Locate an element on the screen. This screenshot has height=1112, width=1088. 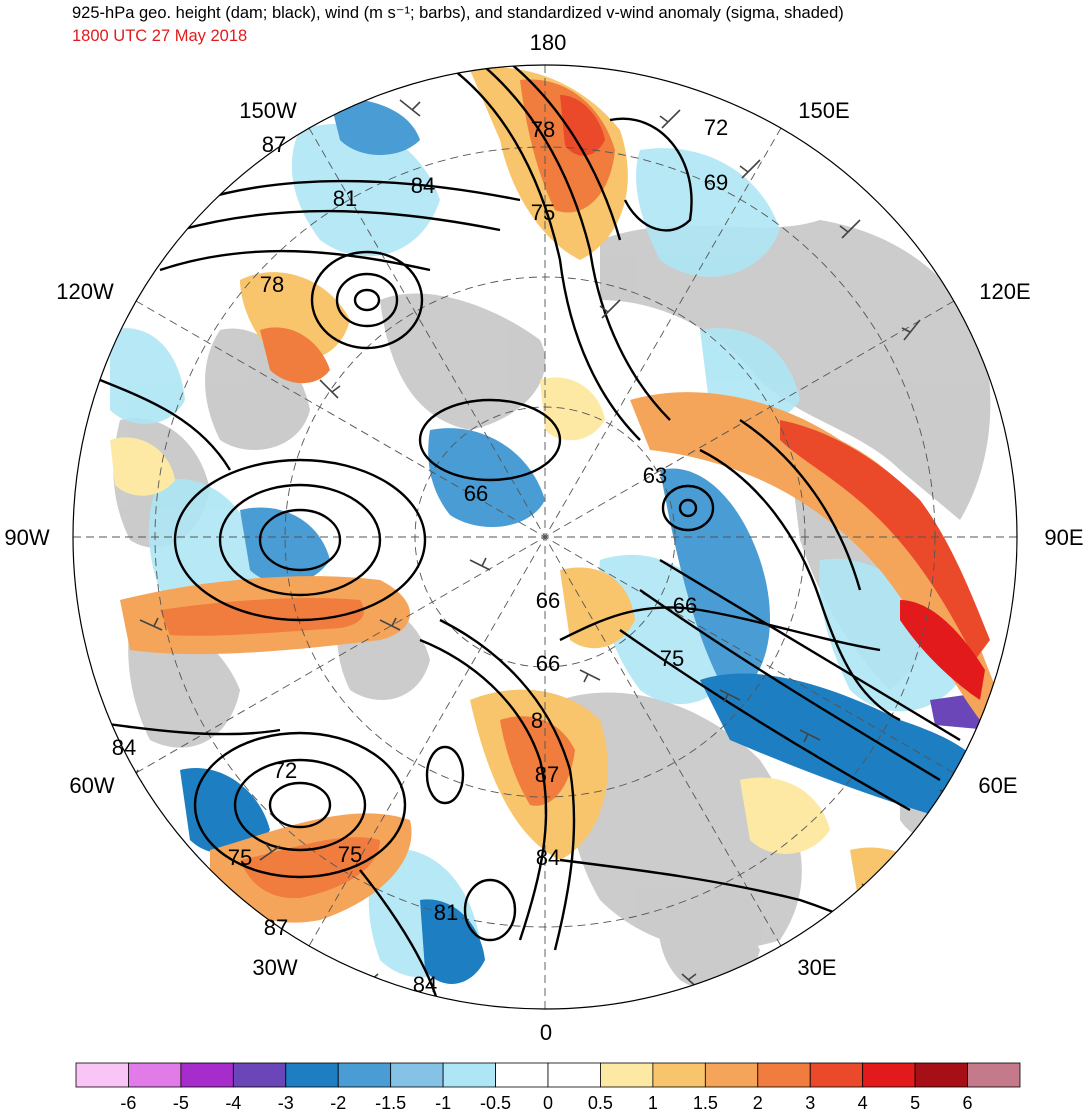
colorbar-tick-label: 1 is located at coordinates (653, 1102).